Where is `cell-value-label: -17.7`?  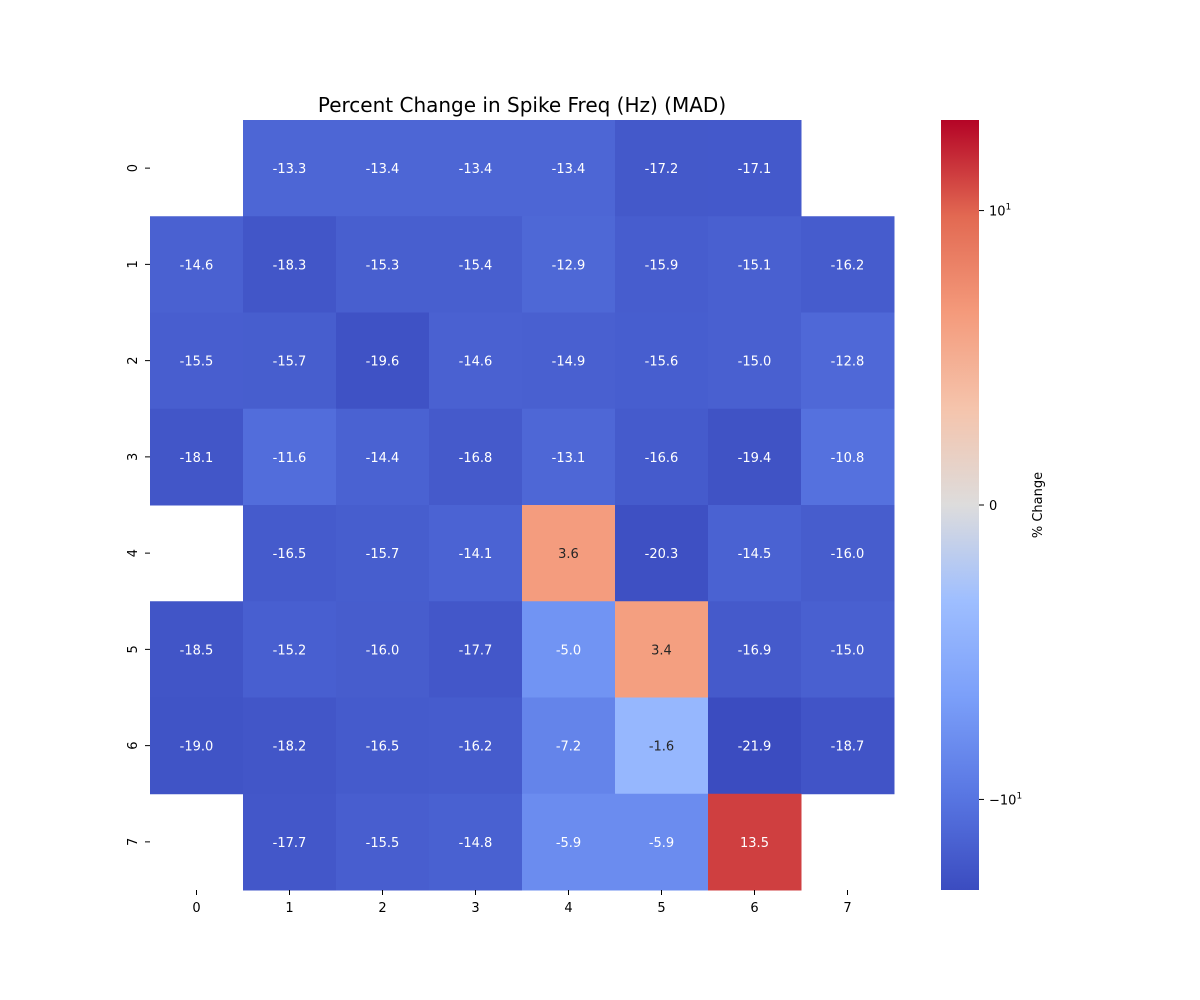 cell-value-label: -17.7 is located at coordinates (290, 843).